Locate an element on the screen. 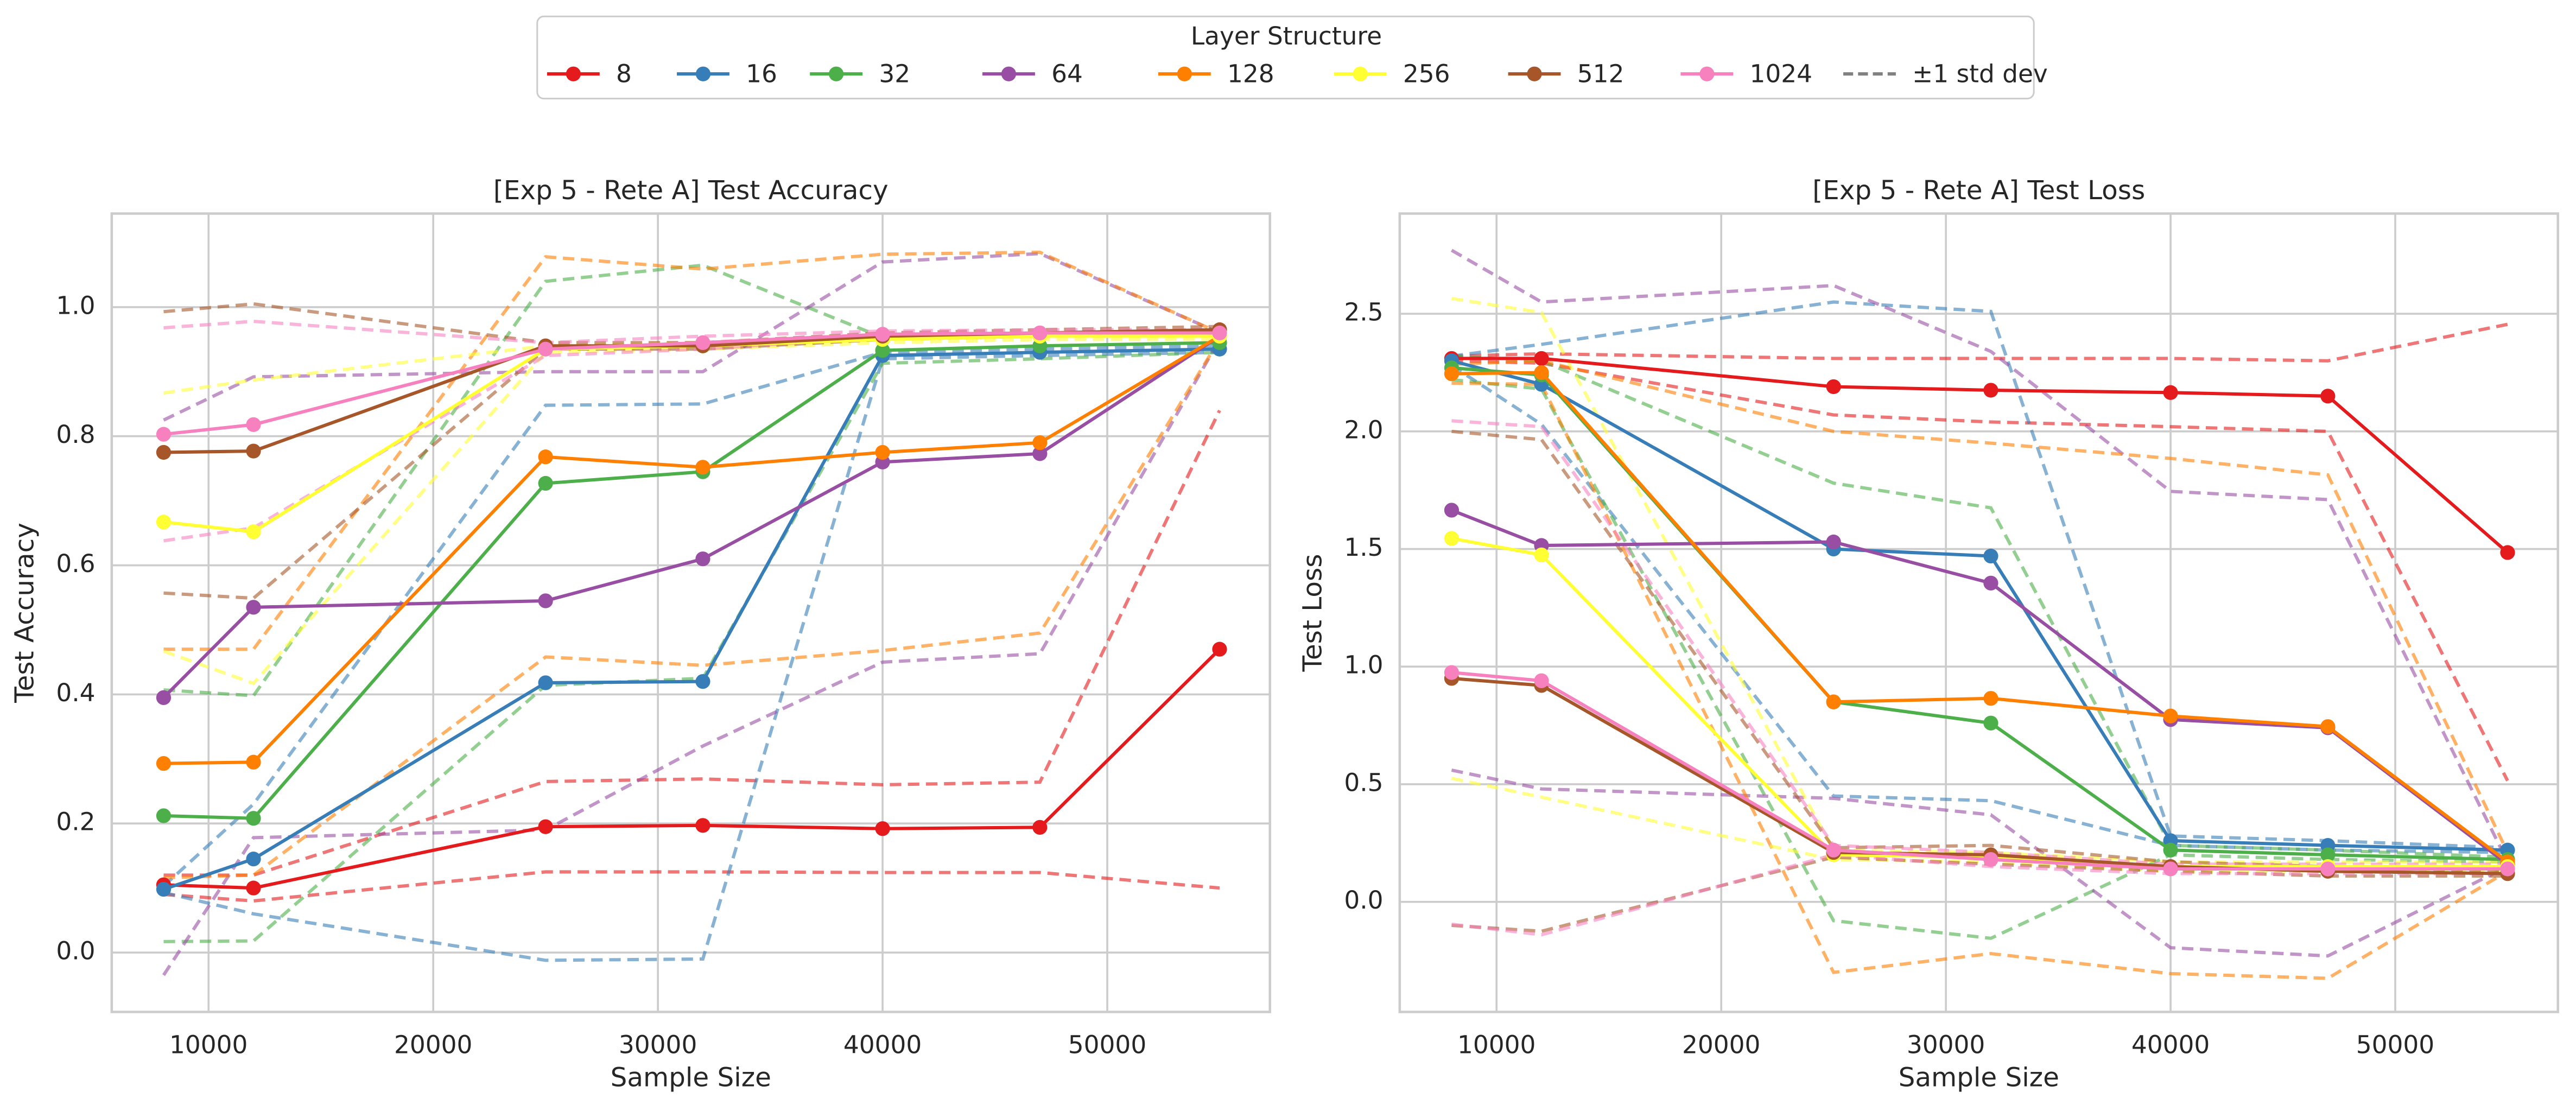 This screenshot has height=1111, width=2576. legend-label: 64 is located at coordinates (1067, 74).